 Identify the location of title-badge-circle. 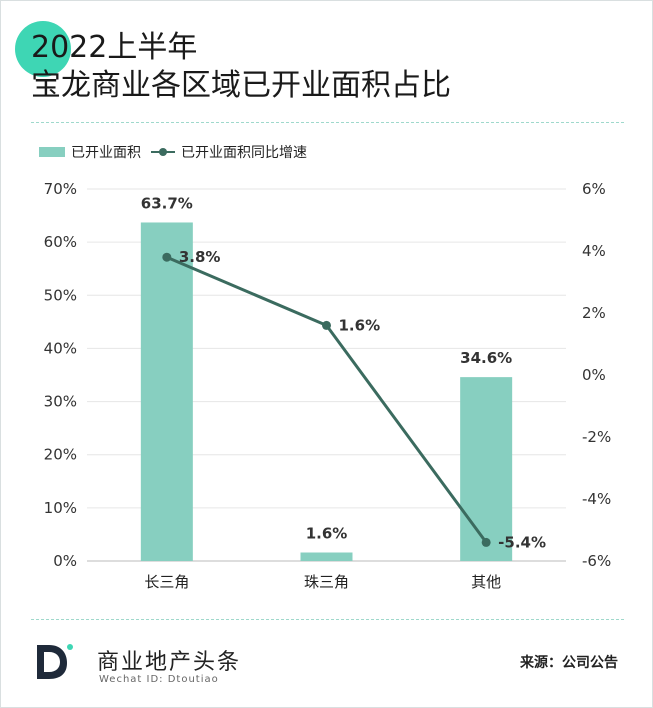
(43, 49).